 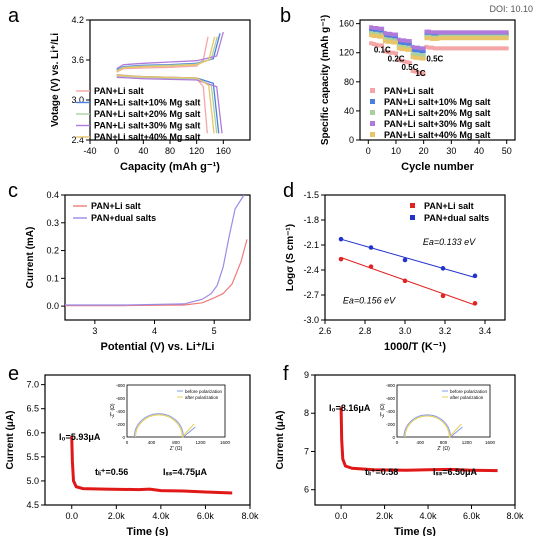 What do you see at coordinates (393, 437) in the screenshot?
I see `inset-y-tick: 0` at bounding box center [393, 437].